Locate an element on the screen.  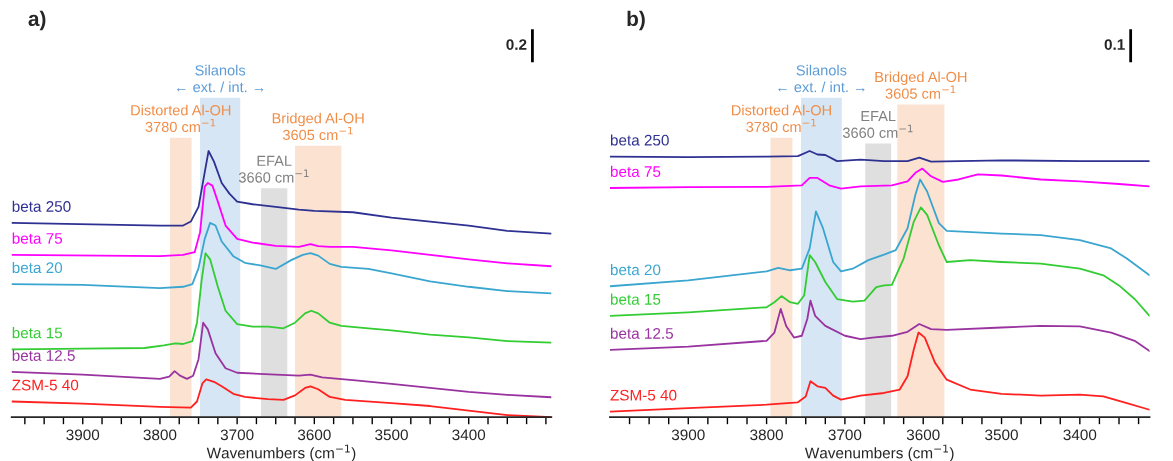
chart-title: a) is located at coordinates (37, 20).